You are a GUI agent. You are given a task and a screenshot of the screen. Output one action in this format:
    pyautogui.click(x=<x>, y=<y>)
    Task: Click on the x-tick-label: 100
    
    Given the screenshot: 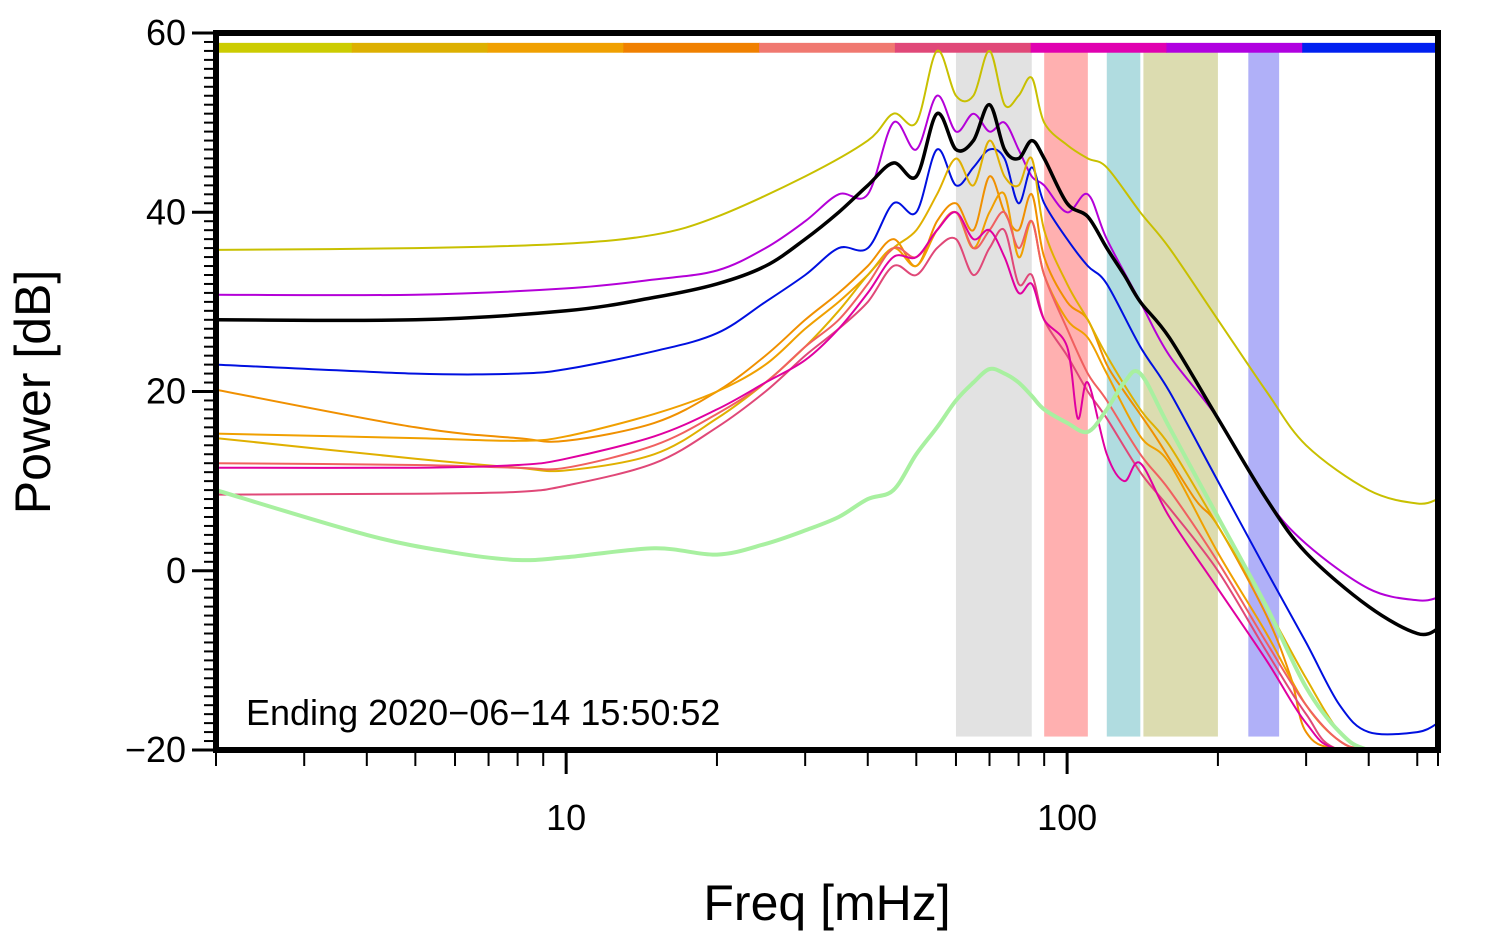 What is the action you would take?
    pyautogui.click(x=1067, y=817)
    